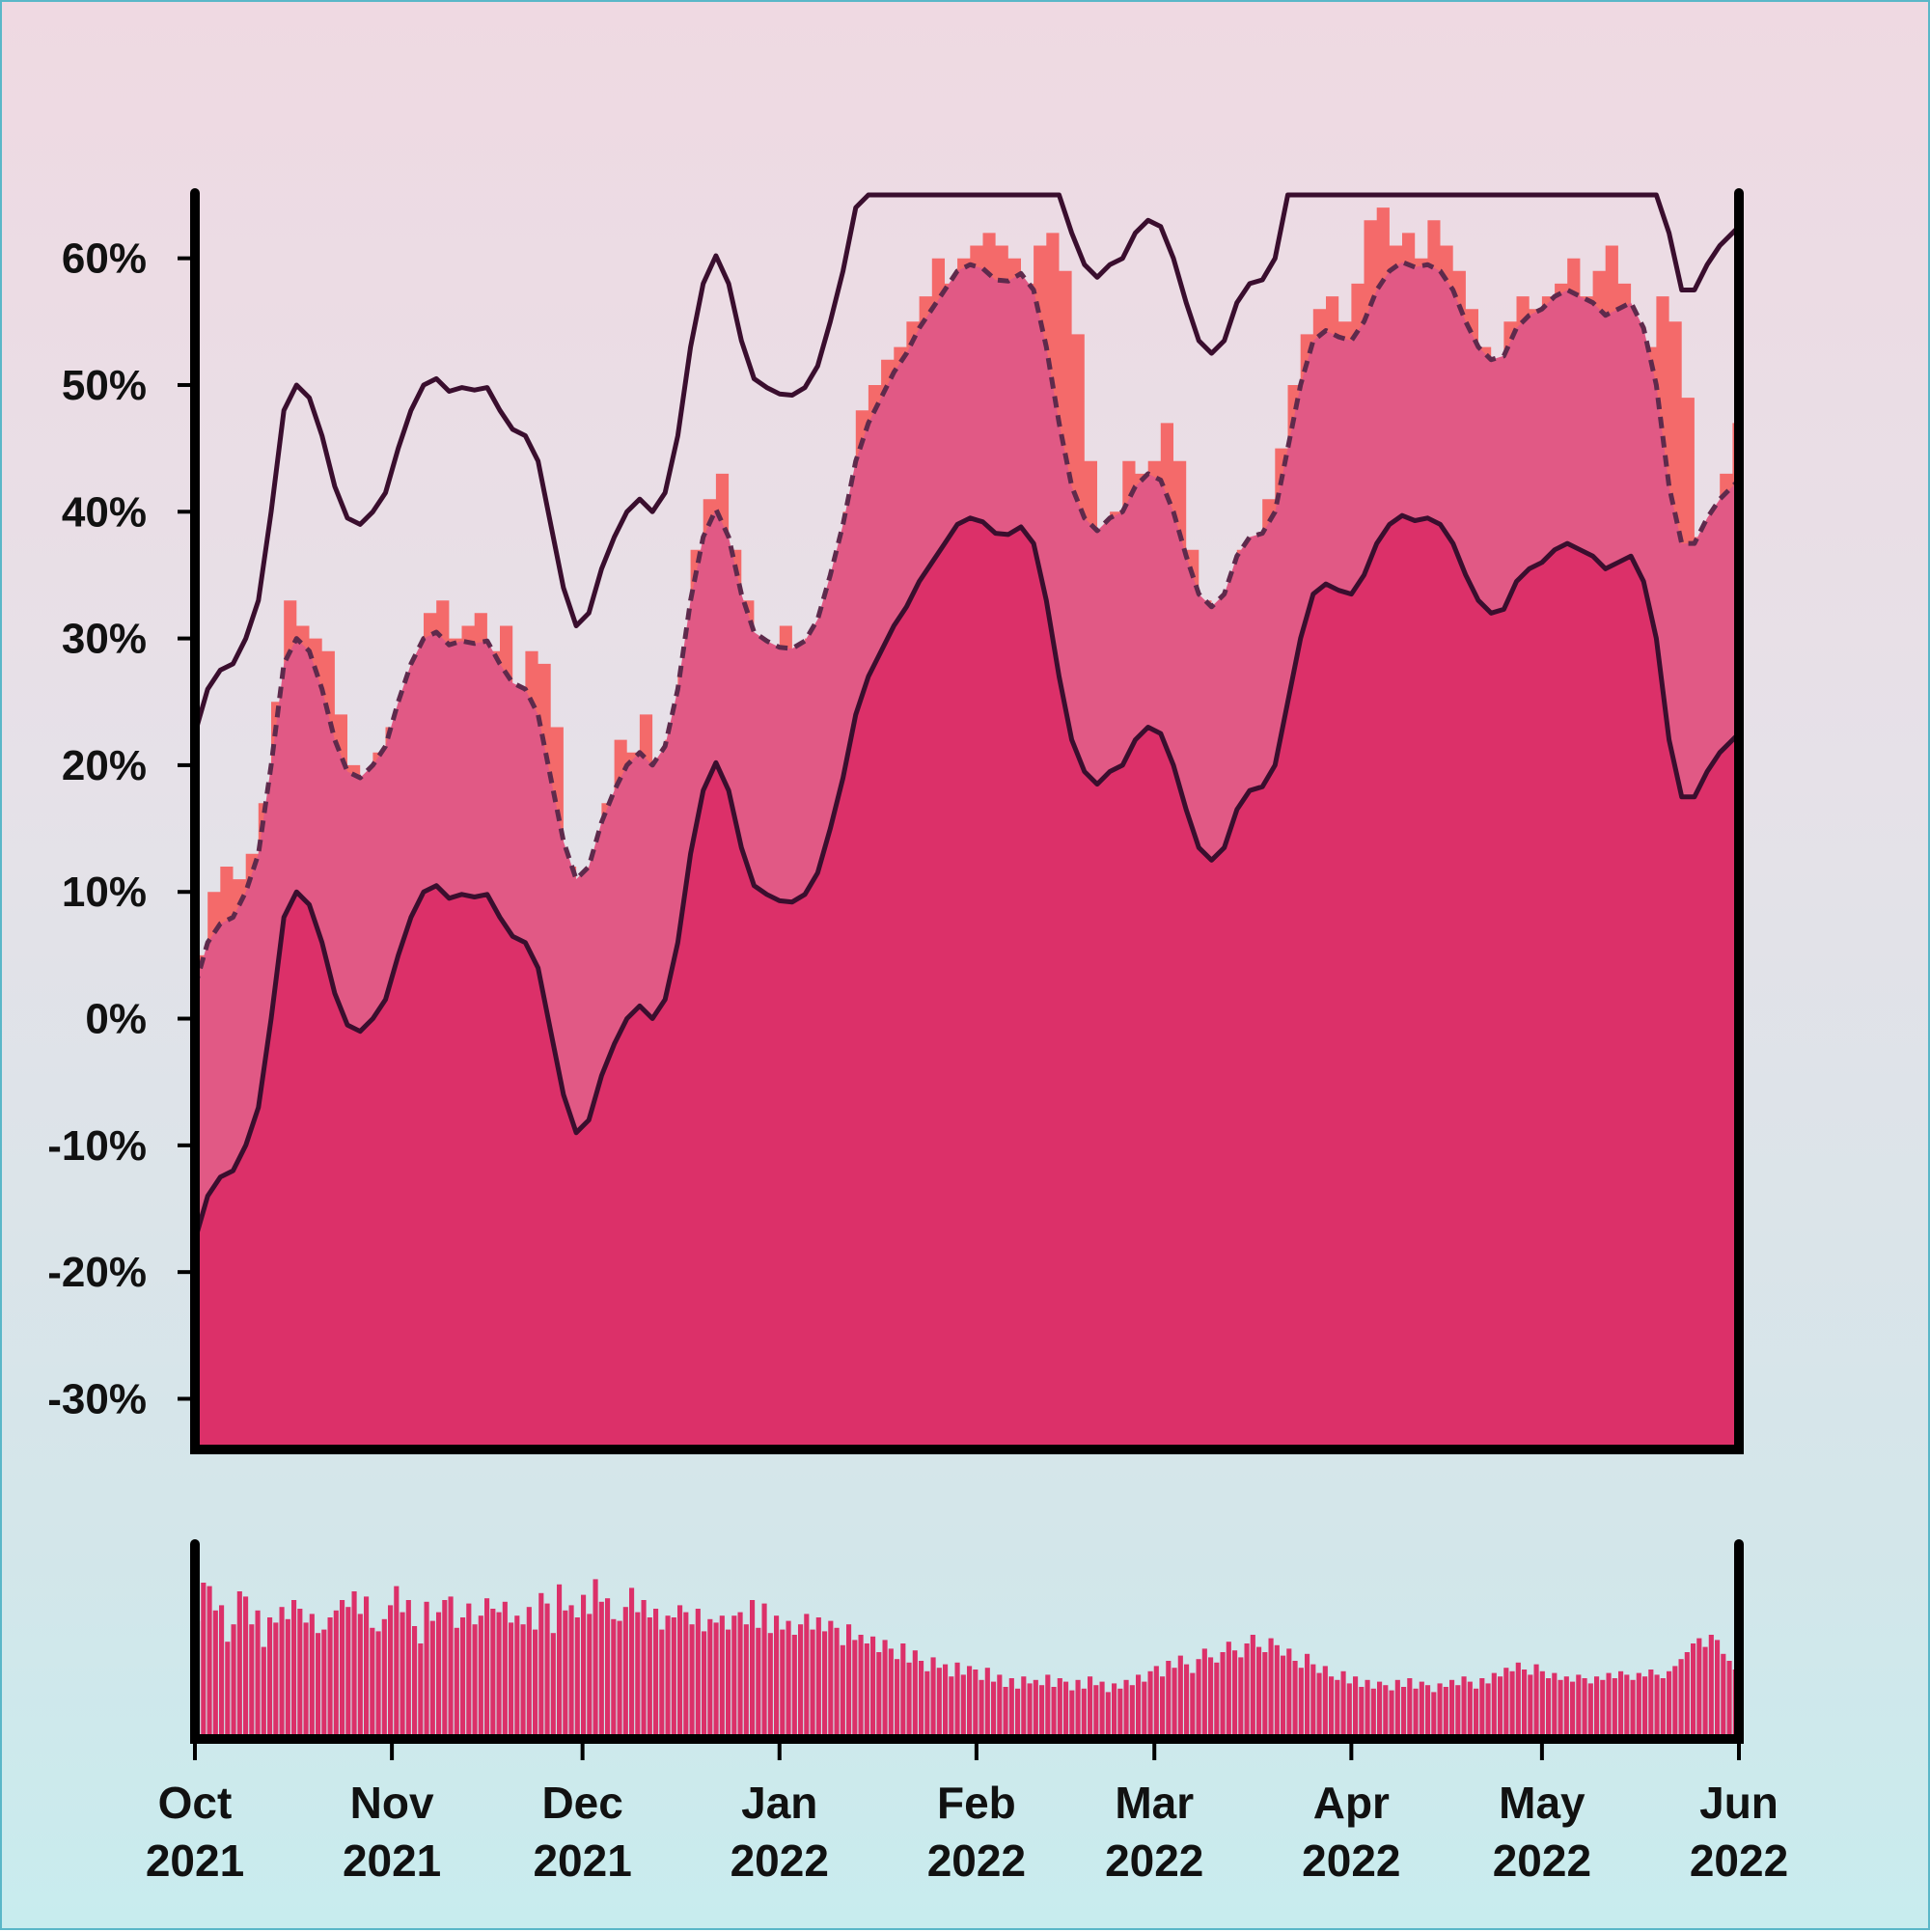 This screenshot has width=1930, height=1932. I want to click on x-tick-month-label: Oct, so click(195, 1803).